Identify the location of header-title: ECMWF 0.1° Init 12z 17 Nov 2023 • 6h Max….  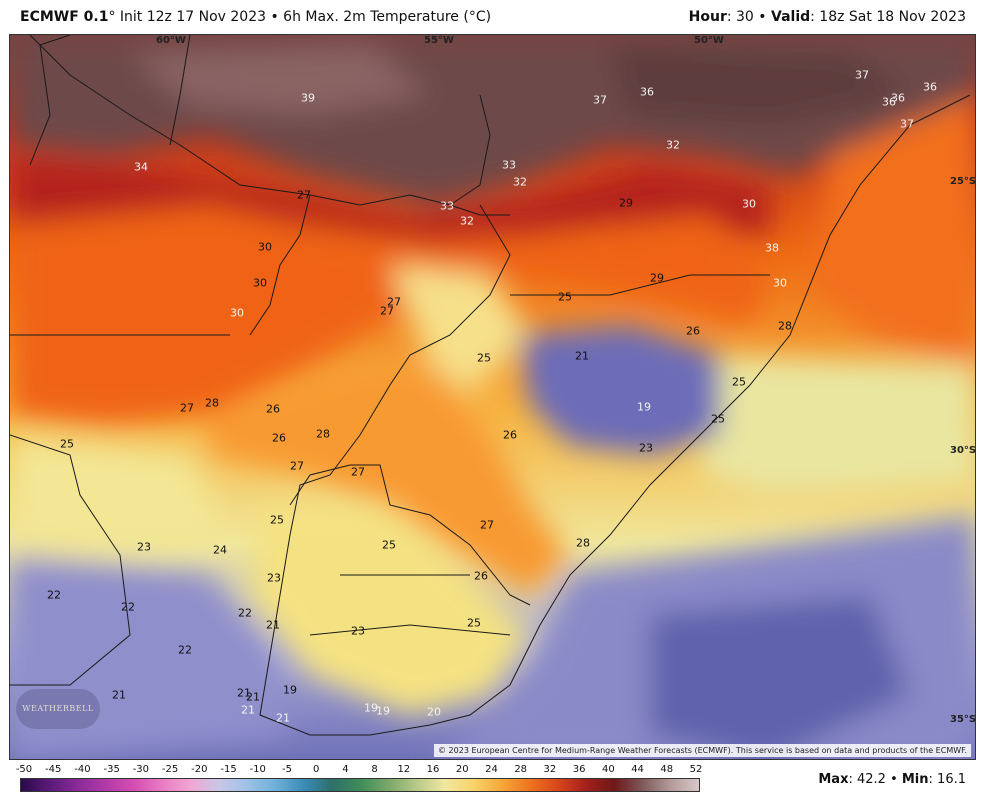
(255, 17).